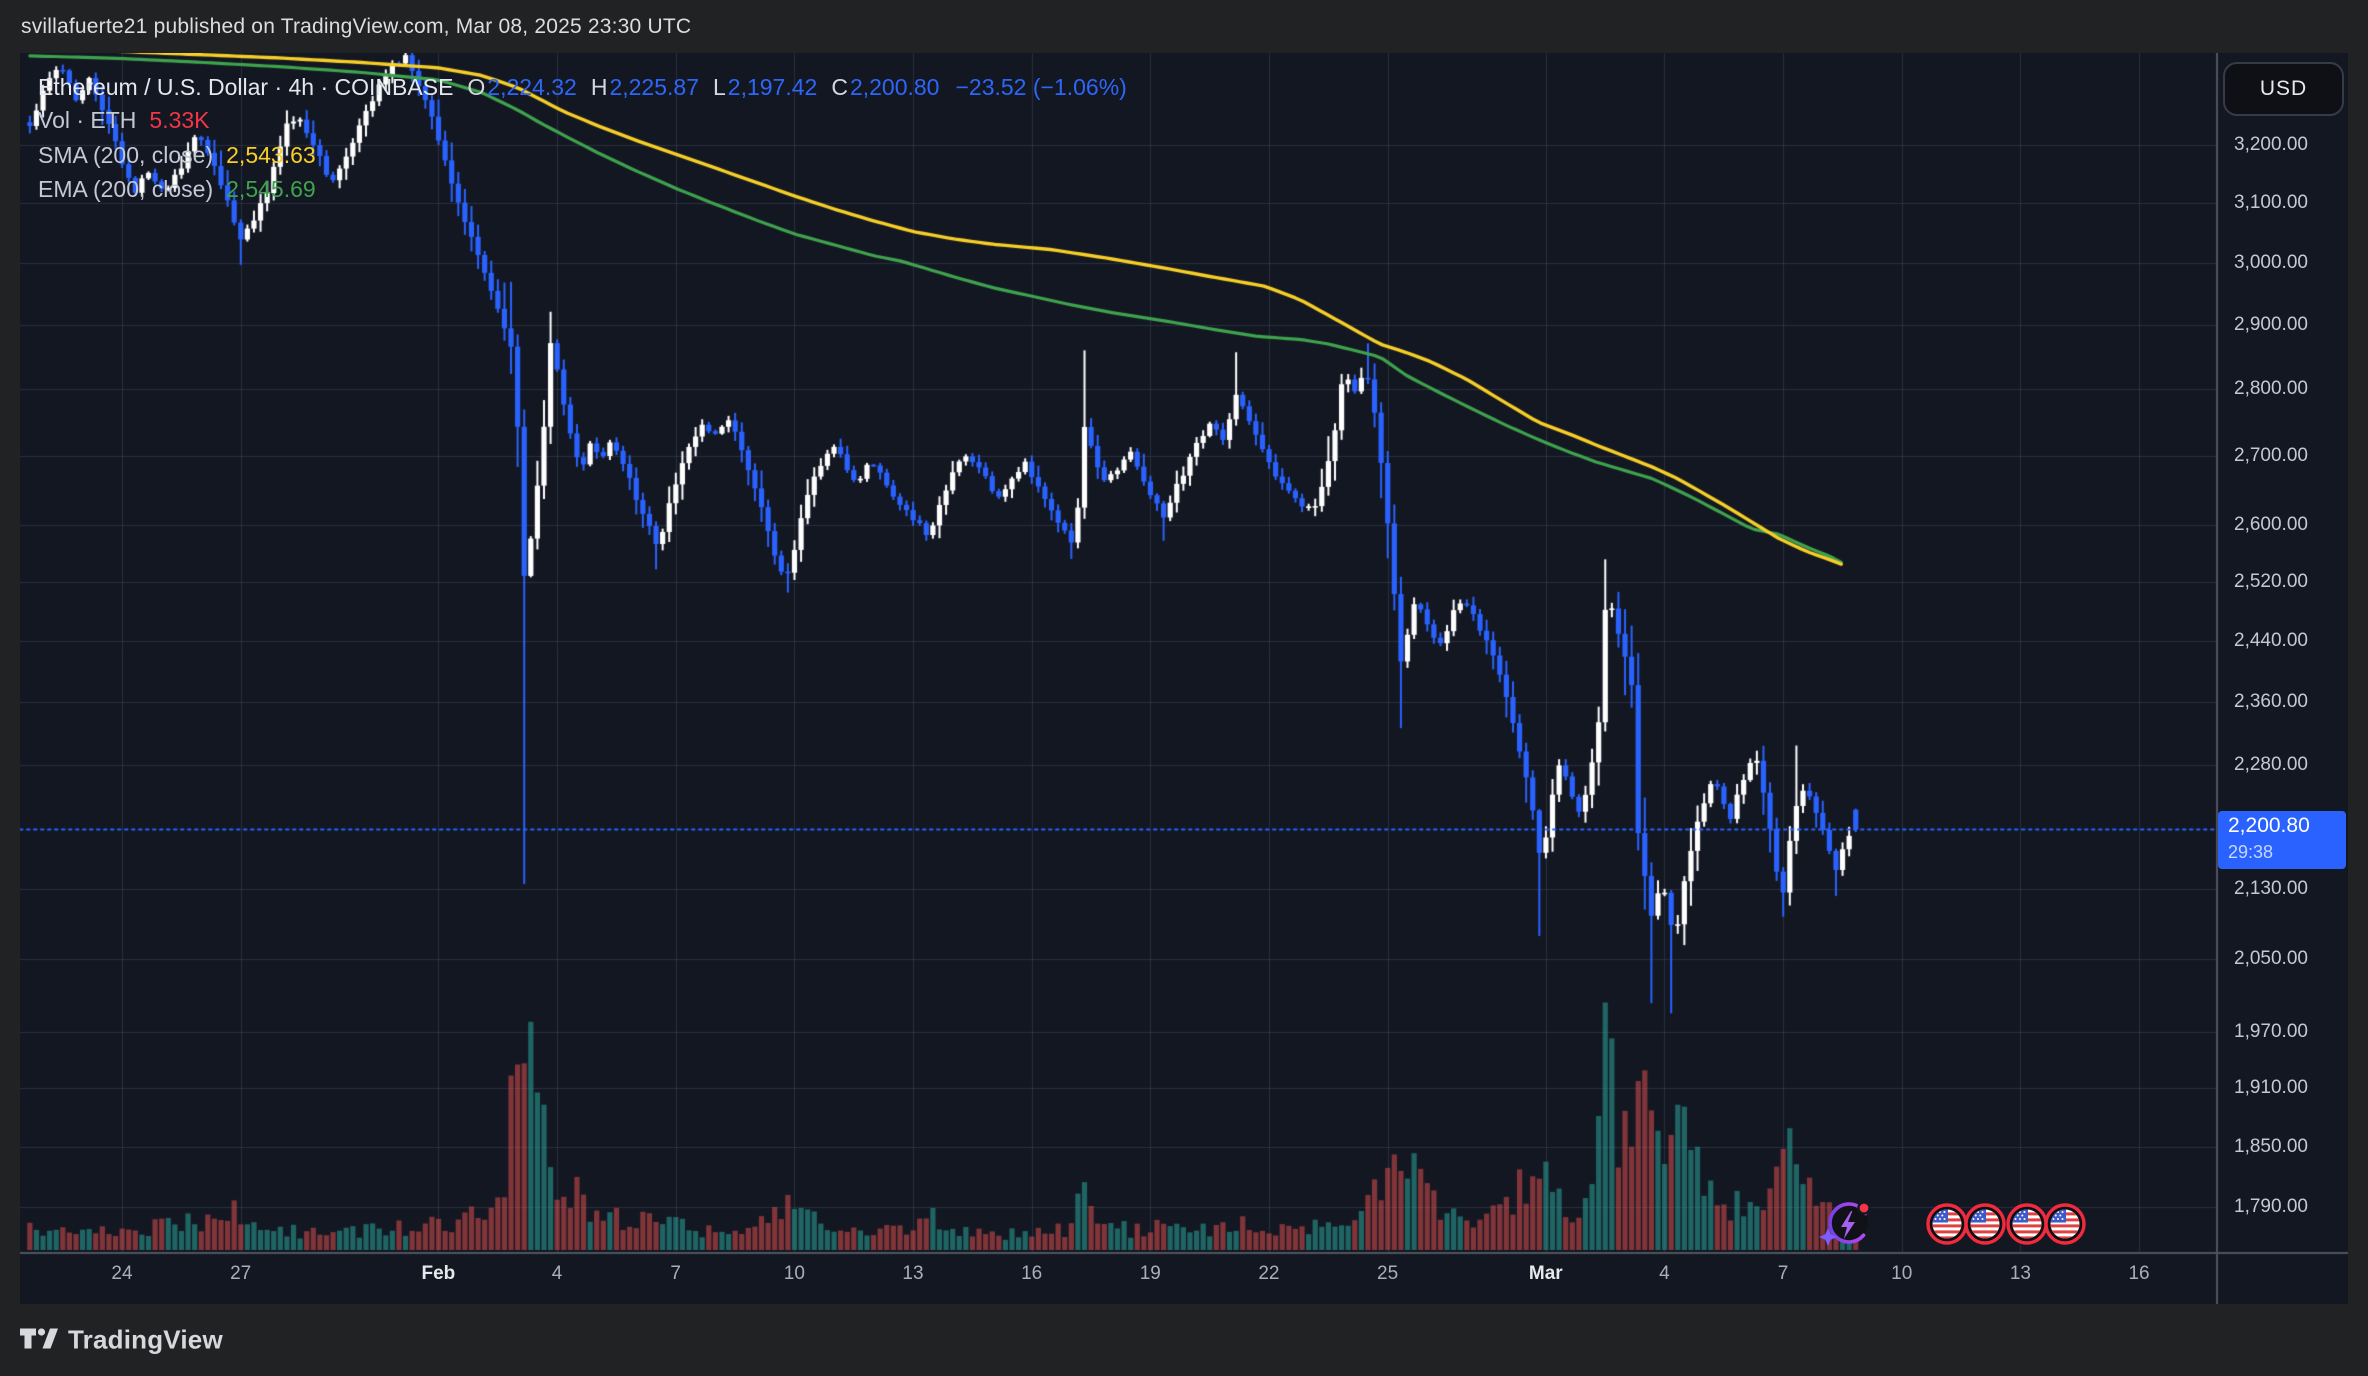 The height and width of the screenshot is (1376, 2368). What do you see at coordinates (246, 87) in the screenshot?
I see `symbol-title: Ethereum / U.S. Dollar · 4h · COINBASE` at bounding box center [246, 87].